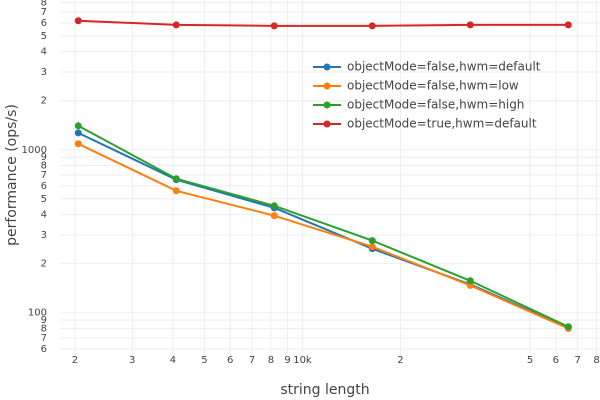  What do you see at coordinates (435, 105) in the screenshot?
I see `legend-label: objectMode=false,hwm=high` at bounding box center [435, 105].